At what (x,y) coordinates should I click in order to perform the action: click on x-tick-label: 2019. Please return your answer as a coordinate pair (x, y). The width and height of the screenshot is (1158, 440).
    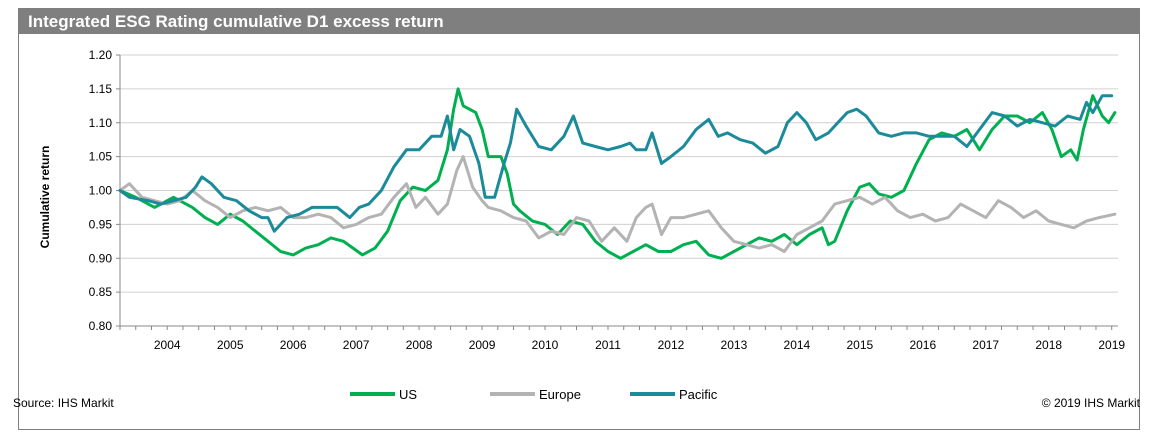
    Looking at the image, I should click on (1111, 345).